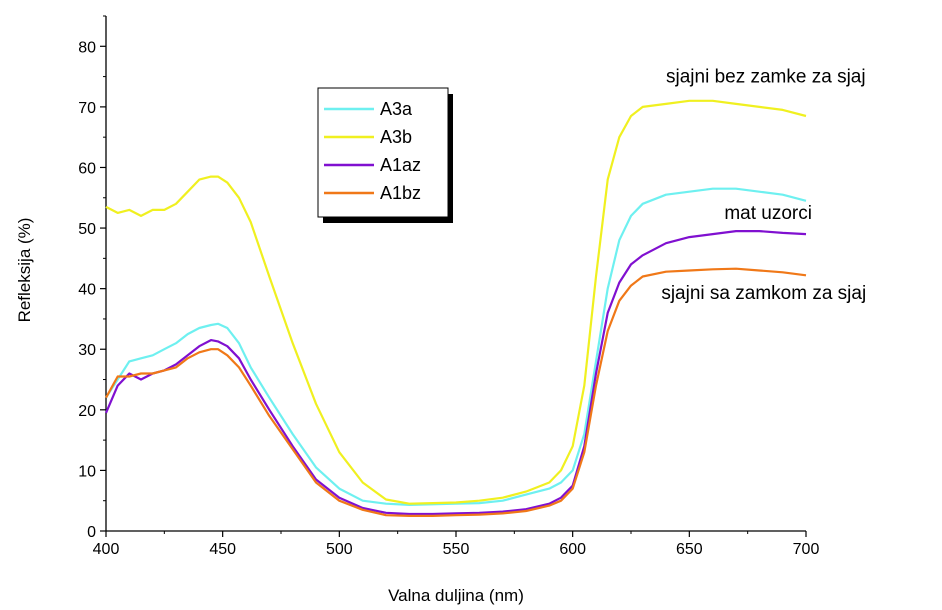 The height and width of the screenshot is (610, 942). What do you see at coordinates (24, 270) in the screenshot?
I see `y-axis-label: Refleksija (%)` at bounding box center [24, 270].